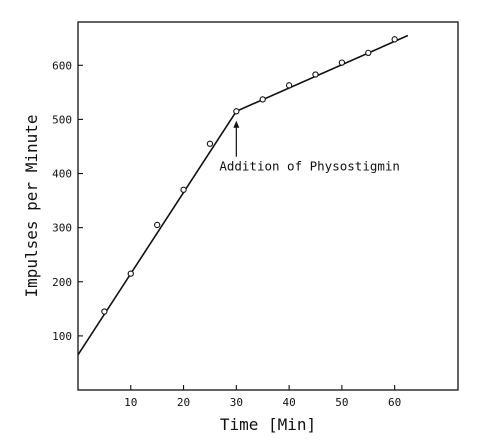  I want to click on x-tick-label: 60, so click(394, 402).